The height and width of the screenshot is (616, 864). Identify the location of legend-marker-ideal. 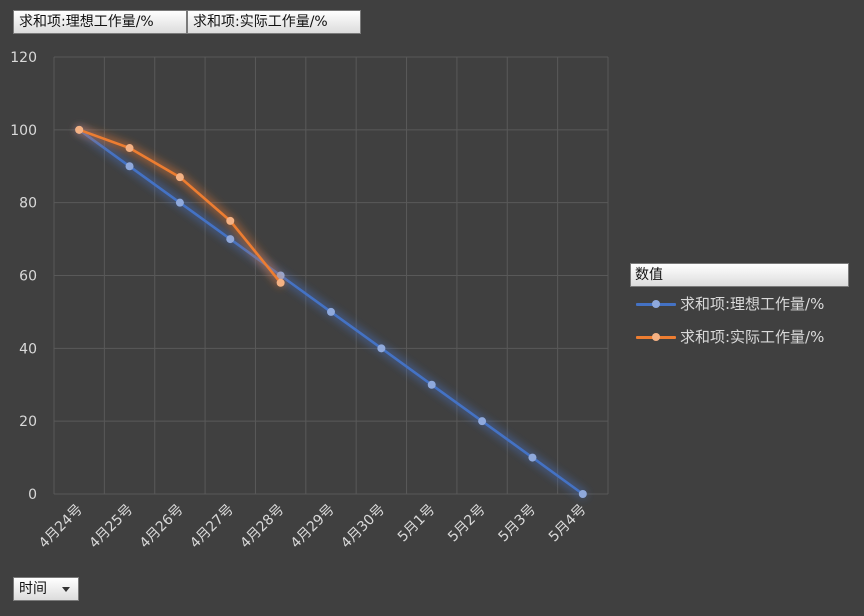
(656, 304).